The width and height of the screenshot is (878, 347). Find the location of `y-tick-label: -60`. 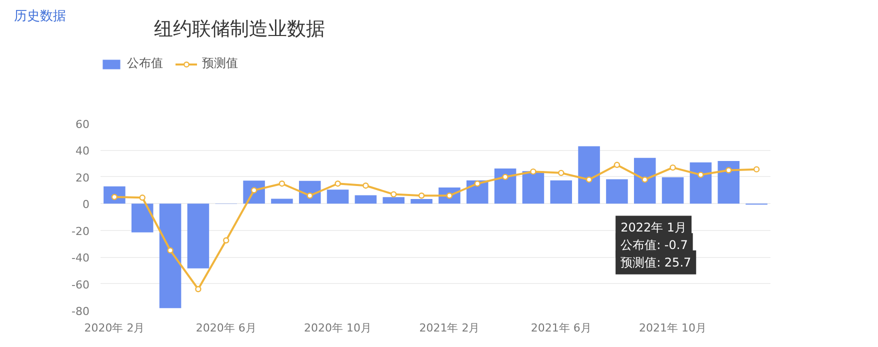

y-tick-label: -60 is located at coordinates (81, 285).